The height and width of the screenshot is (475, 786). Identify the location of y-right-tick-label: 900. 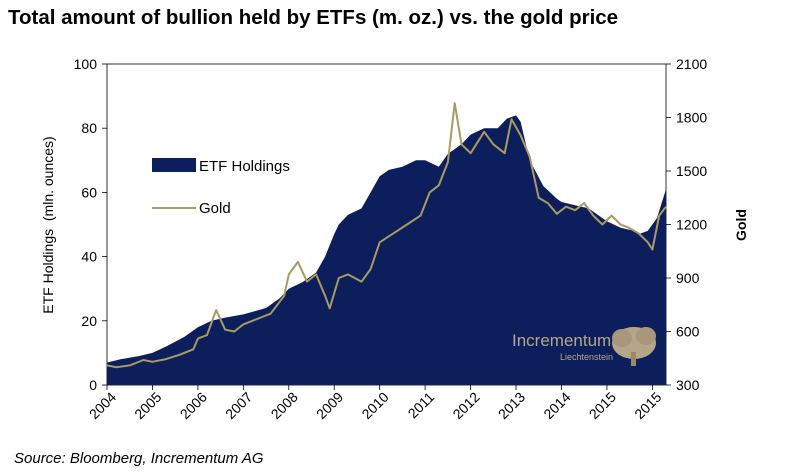
(688, 278).